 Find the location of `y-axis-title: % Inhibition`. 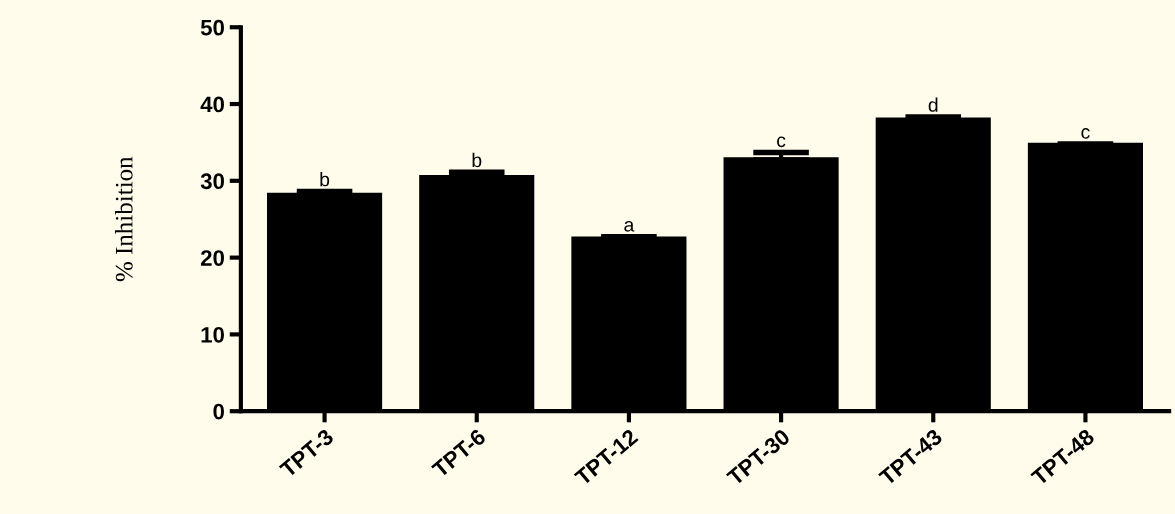

y-axis-title: % Inhibition is located at coordinates (124, 219).